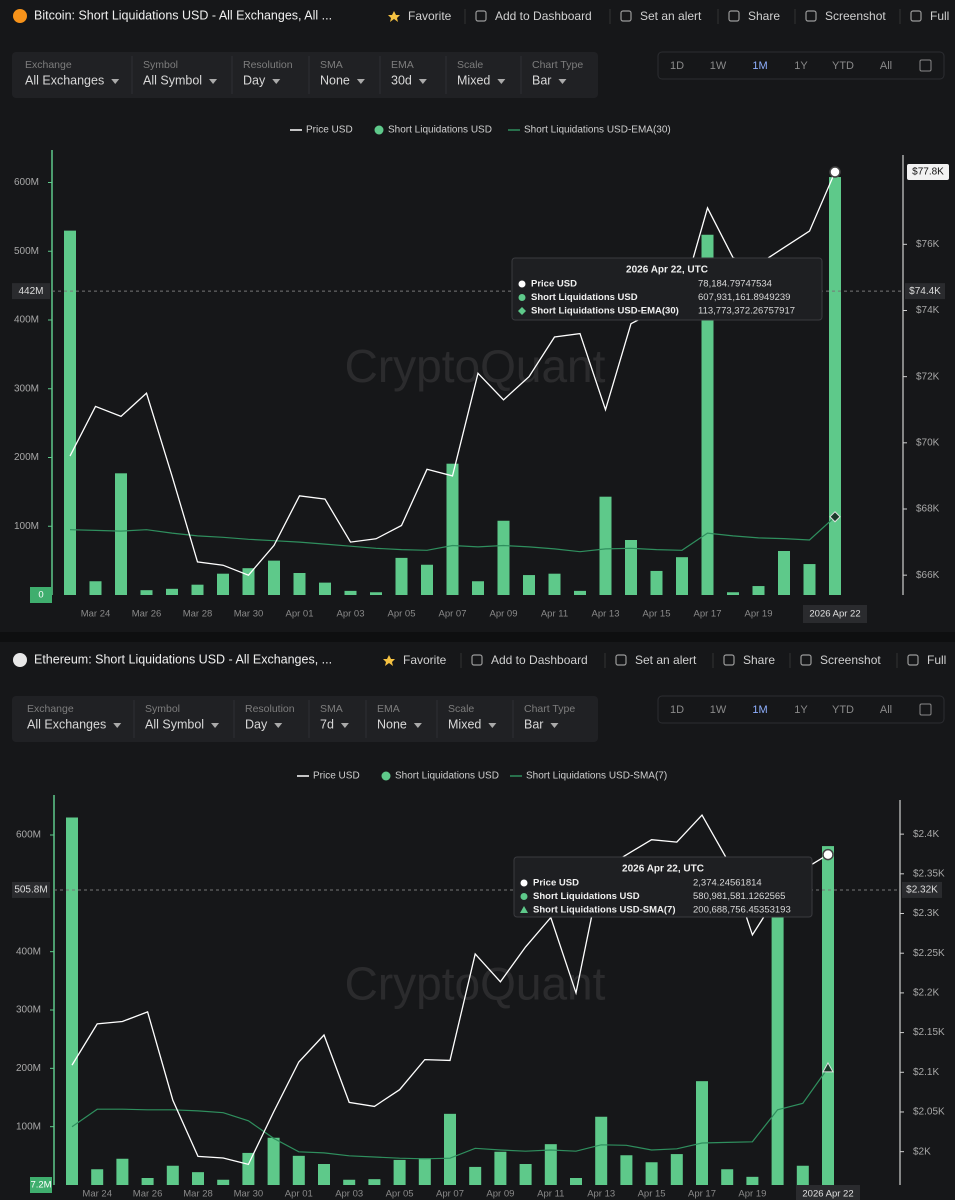  What do you see at coordinates (48, 65) in the screenshot?
I see `filter-label: Exchange` at bounding box center [48, 65].